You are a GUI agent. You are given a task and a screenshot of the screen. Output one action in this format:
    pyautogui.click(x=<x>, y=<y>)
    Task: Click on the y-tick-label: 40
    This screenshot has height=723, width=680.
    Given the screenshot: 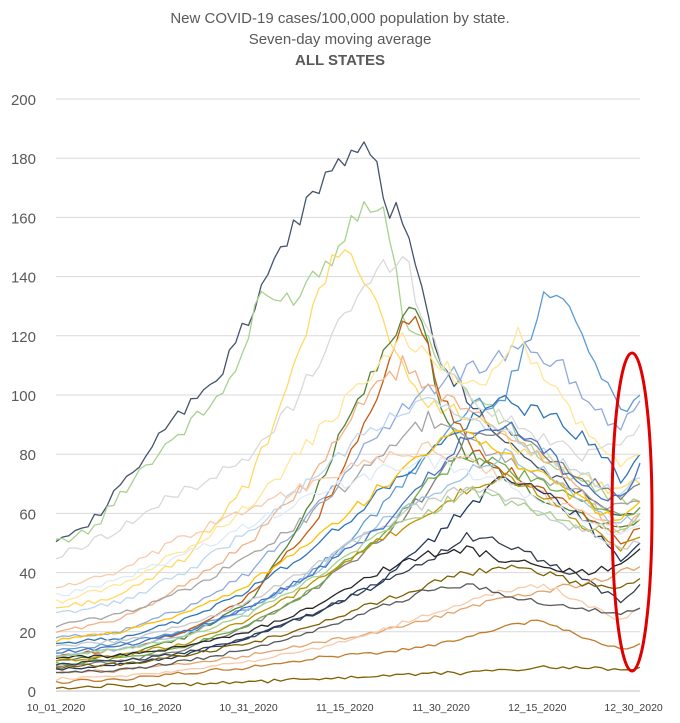 What is the action you would take?
    pyautogui.click(x=27, y=574)
    